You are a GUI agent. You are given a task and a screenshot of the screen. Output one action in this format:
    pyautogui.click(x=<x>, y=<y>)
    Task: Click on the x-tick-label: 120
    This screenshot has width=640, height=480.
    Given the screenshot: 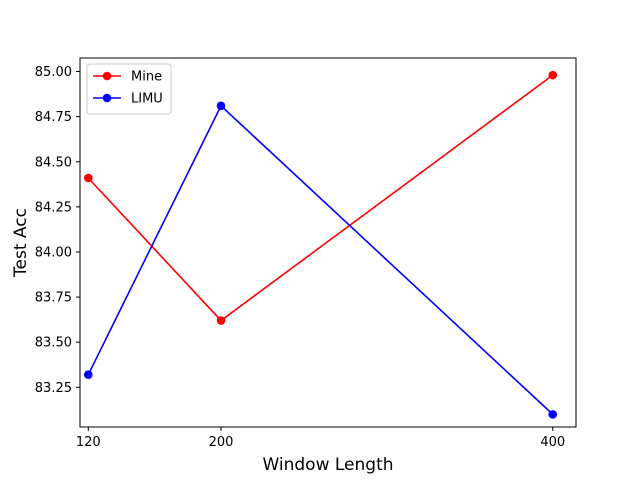 What is the action you would take?
    pyautogui.click(x=88, y=442)
    